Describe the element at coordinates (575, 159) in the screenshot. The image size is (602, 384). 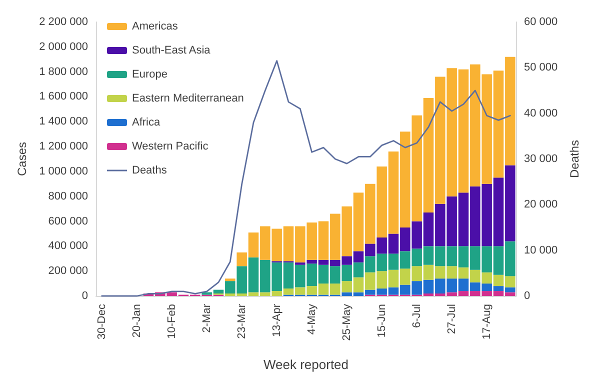
I see `y2-axis-title: Deaths` at that location.